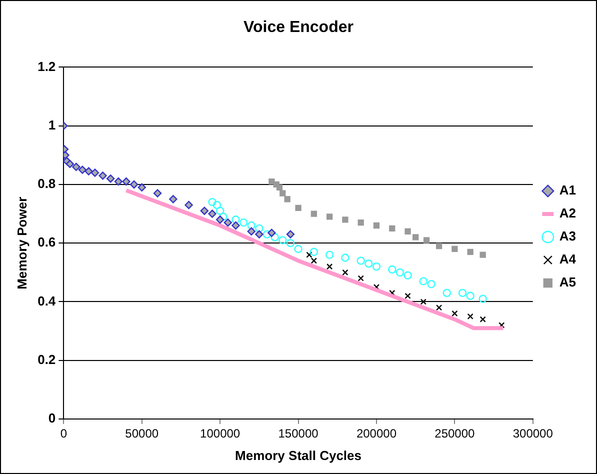  Describe the element at coordinates (52, 418) in the screenshot. I see `y-tick-label: 0` at that location.